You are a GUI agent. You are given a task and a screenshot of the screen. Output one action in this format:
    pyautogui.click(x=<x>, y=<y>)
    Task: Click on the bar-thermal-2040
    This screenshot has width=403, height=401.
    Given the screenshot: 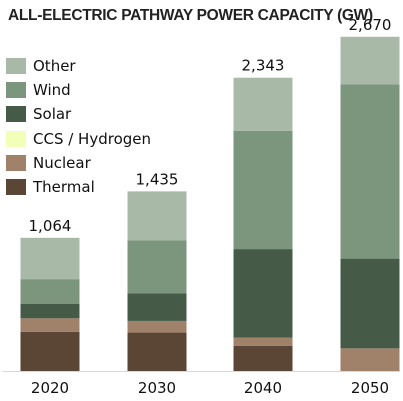 What is the action you would take?
    pyautogui.click(x=263, y=358)
    